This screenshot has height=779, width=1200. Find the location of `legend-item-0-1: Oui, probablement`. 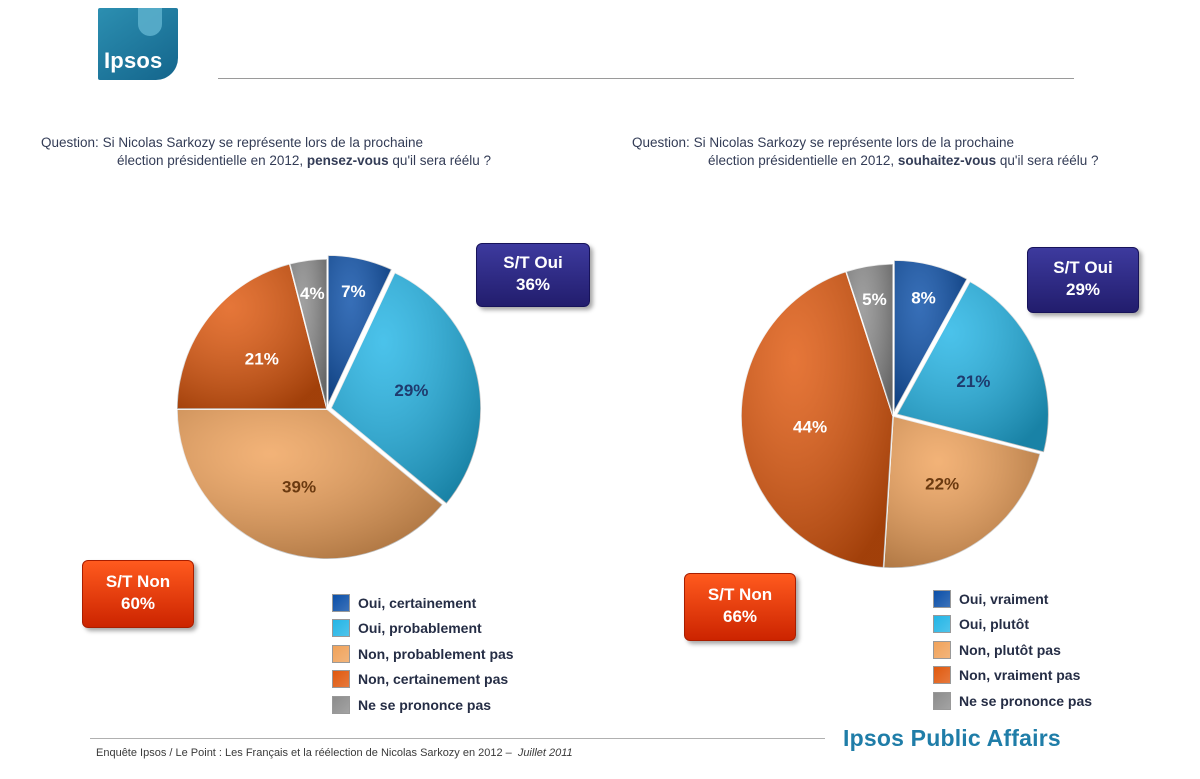

legend-item-0-1: Oui, probablement is located at coordinates (423, 629).